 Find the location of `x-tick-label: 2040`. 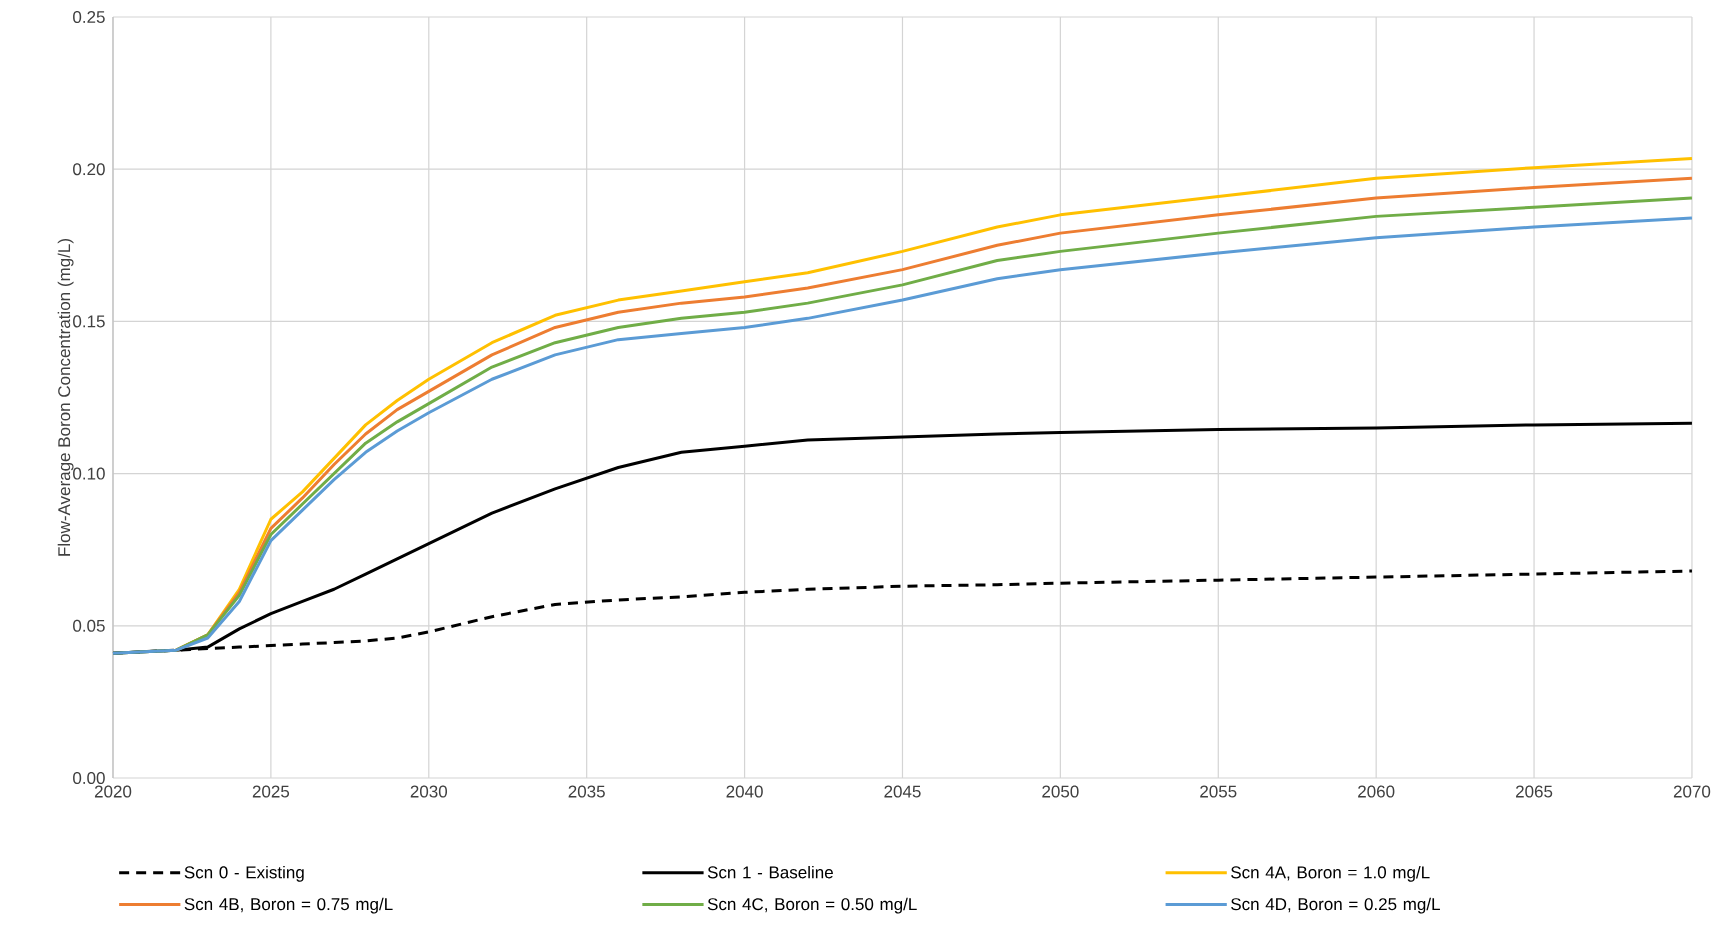

x-tick-label: 2040 is located at coordinates (744, 791).